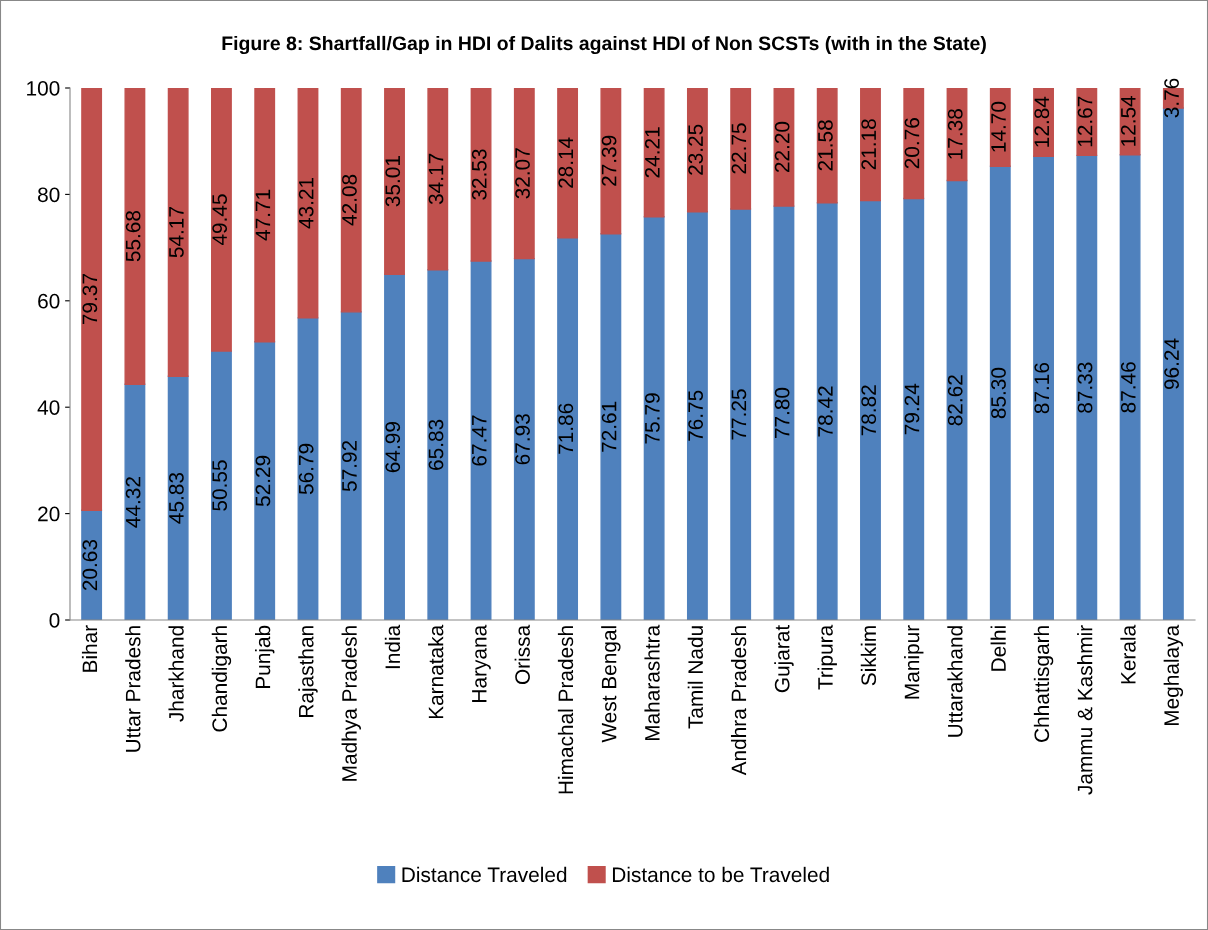 Image resolution: width=1208 pixels, height=930 pixels. I want to click on x-tick-label: Gujarat, so click(784, 659).